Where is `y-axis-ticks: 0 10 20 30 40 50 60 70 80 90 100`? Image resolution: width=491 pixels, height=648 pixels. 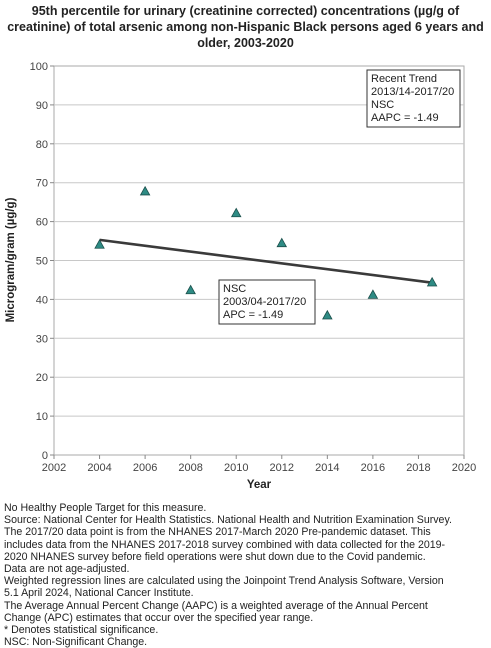 y-axis-ticks: 0 10 20 30 40 50 60 70 80 90 100 is located at coordinates (42, 261).